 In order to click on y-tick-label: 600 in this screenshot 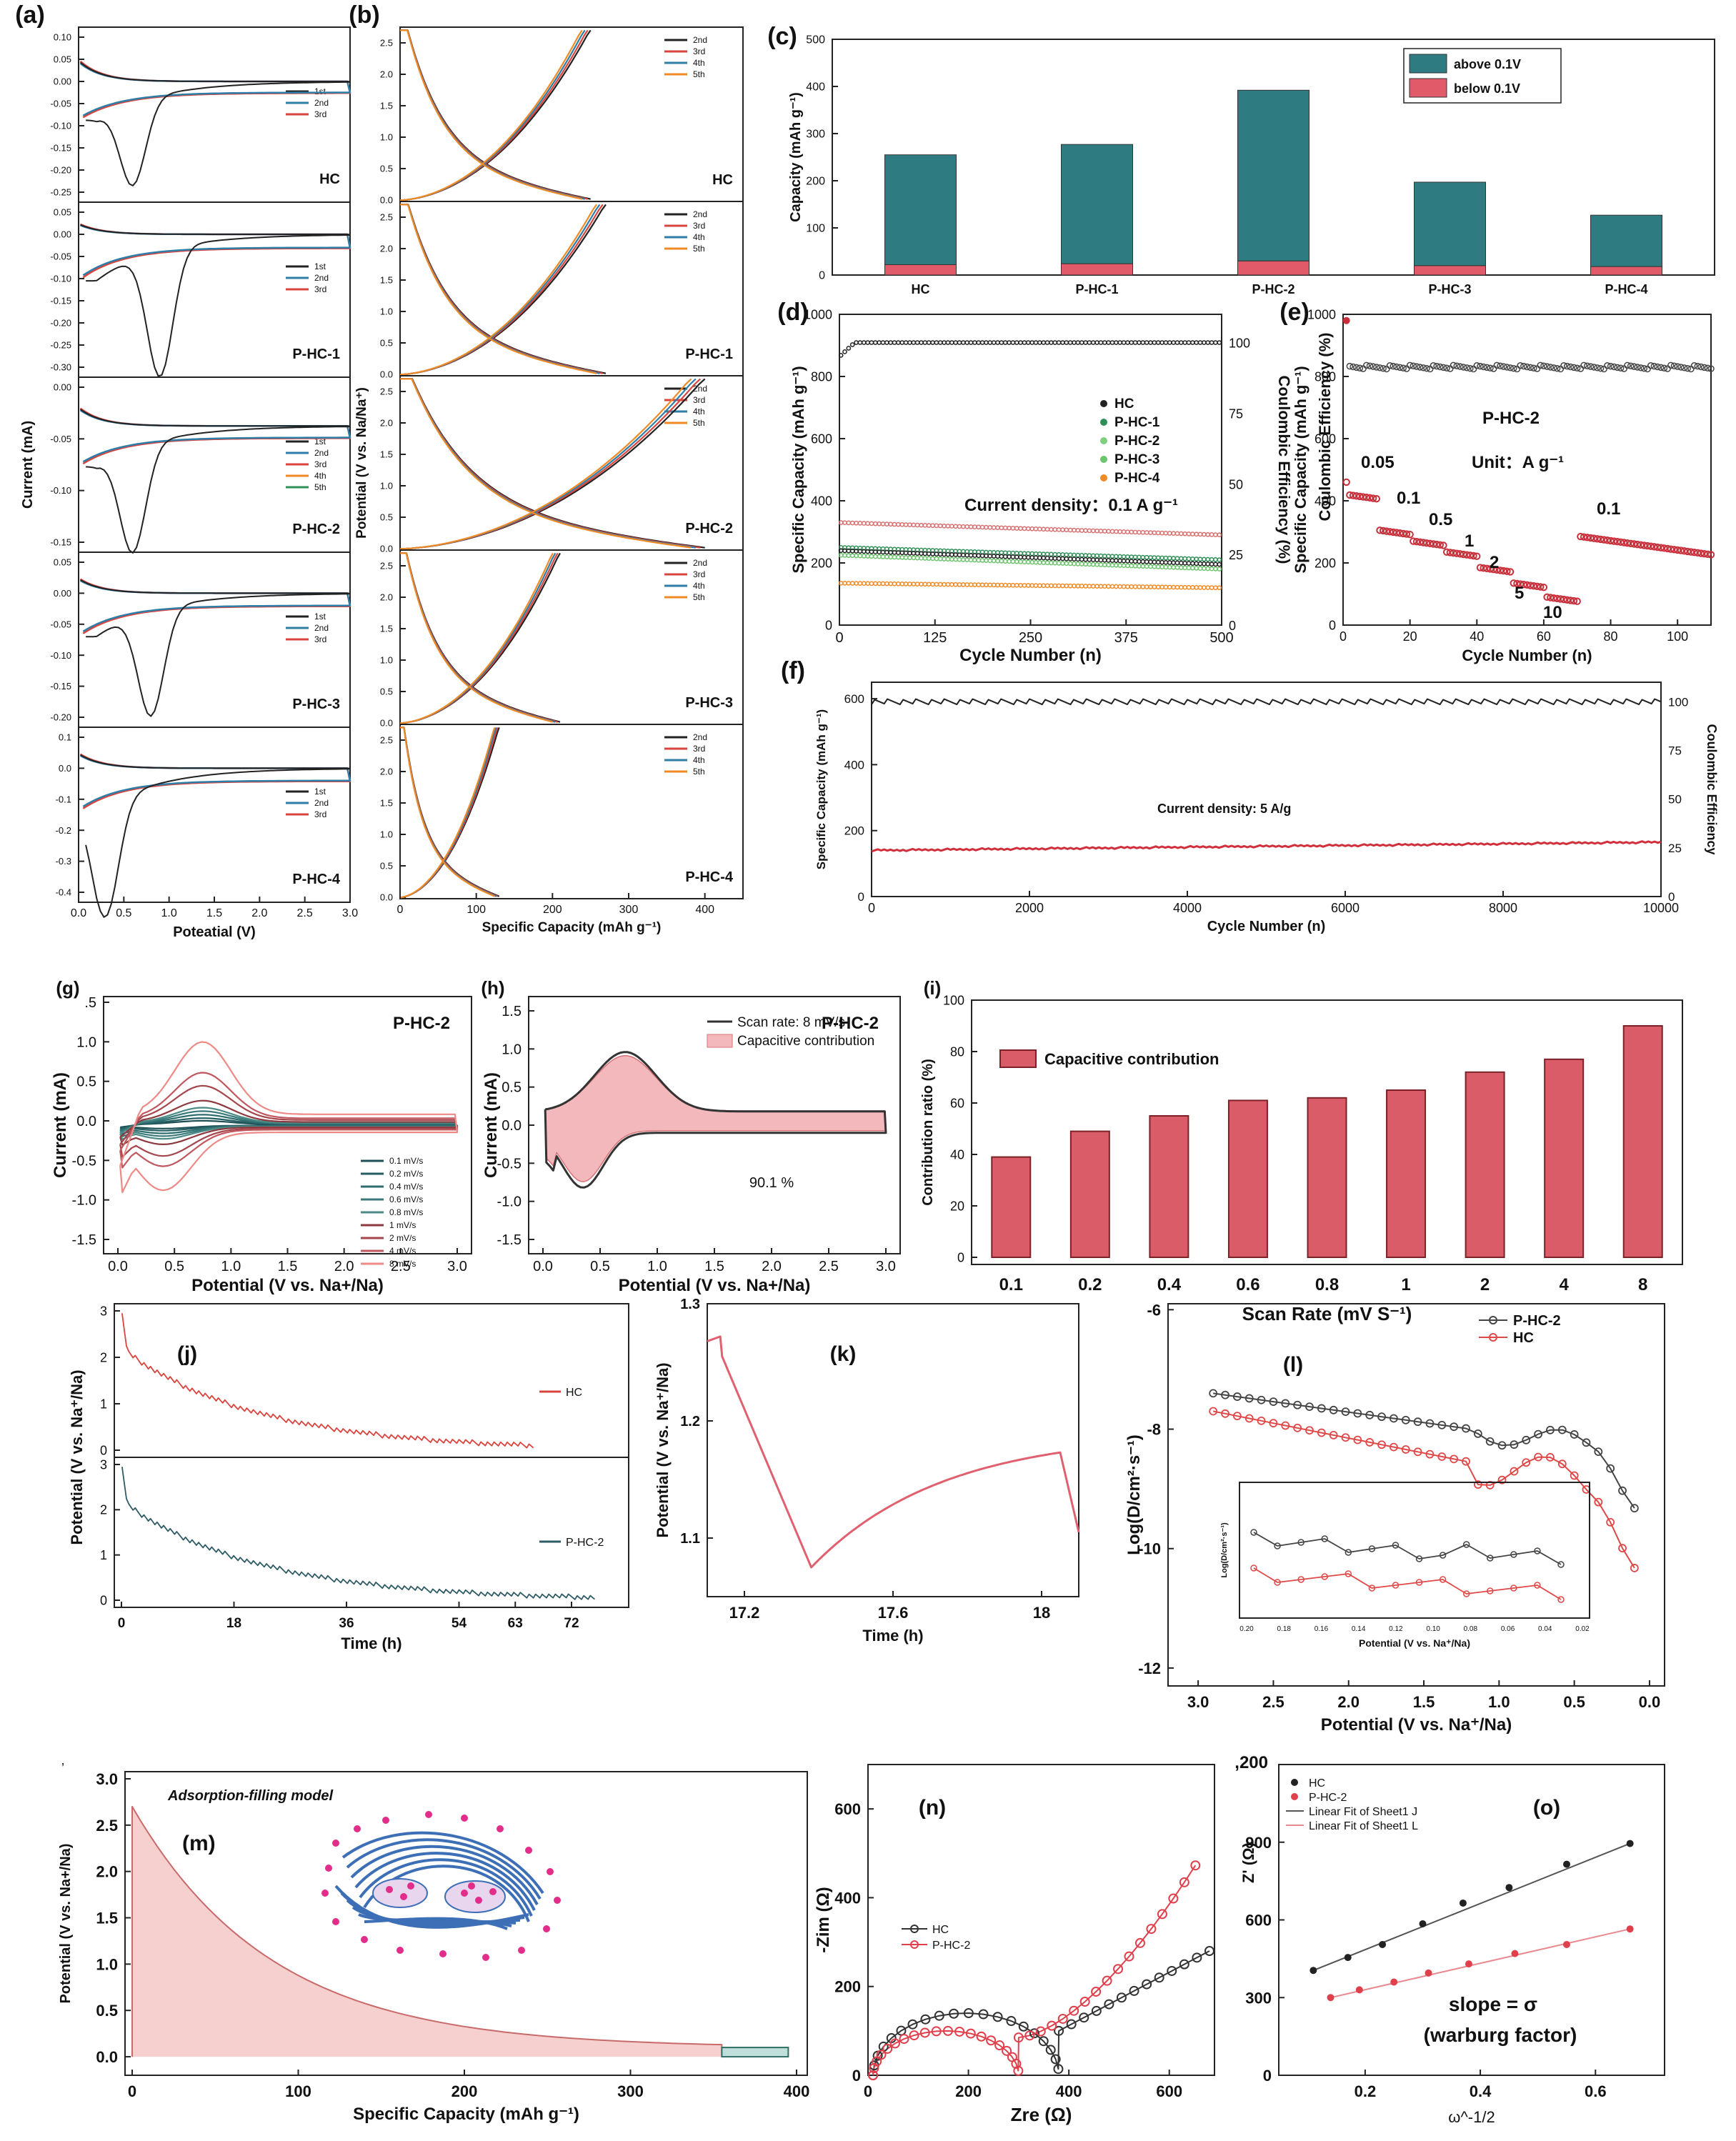, I will do `click(854, 699)`.